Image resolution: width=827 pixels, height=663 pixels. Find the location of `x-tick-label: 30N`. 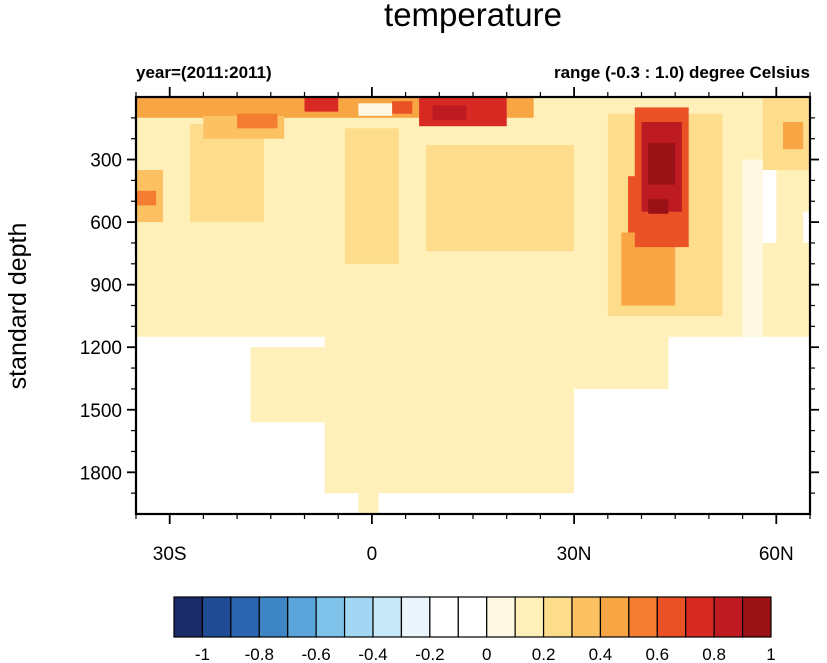

x-tick-label: 30N is located at coordinates (574, 554).